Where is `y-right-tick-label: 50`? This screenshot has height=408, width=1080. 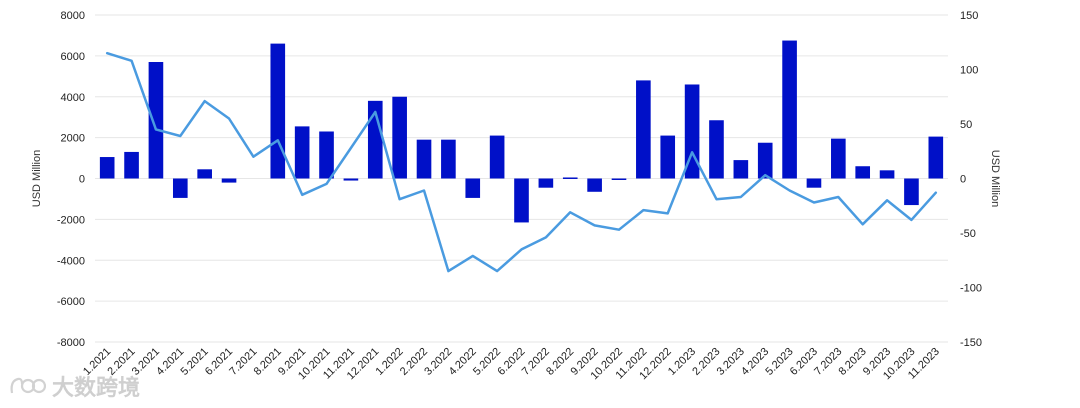
y-right-tick-label: 50 is located at coordinates (966, 125).